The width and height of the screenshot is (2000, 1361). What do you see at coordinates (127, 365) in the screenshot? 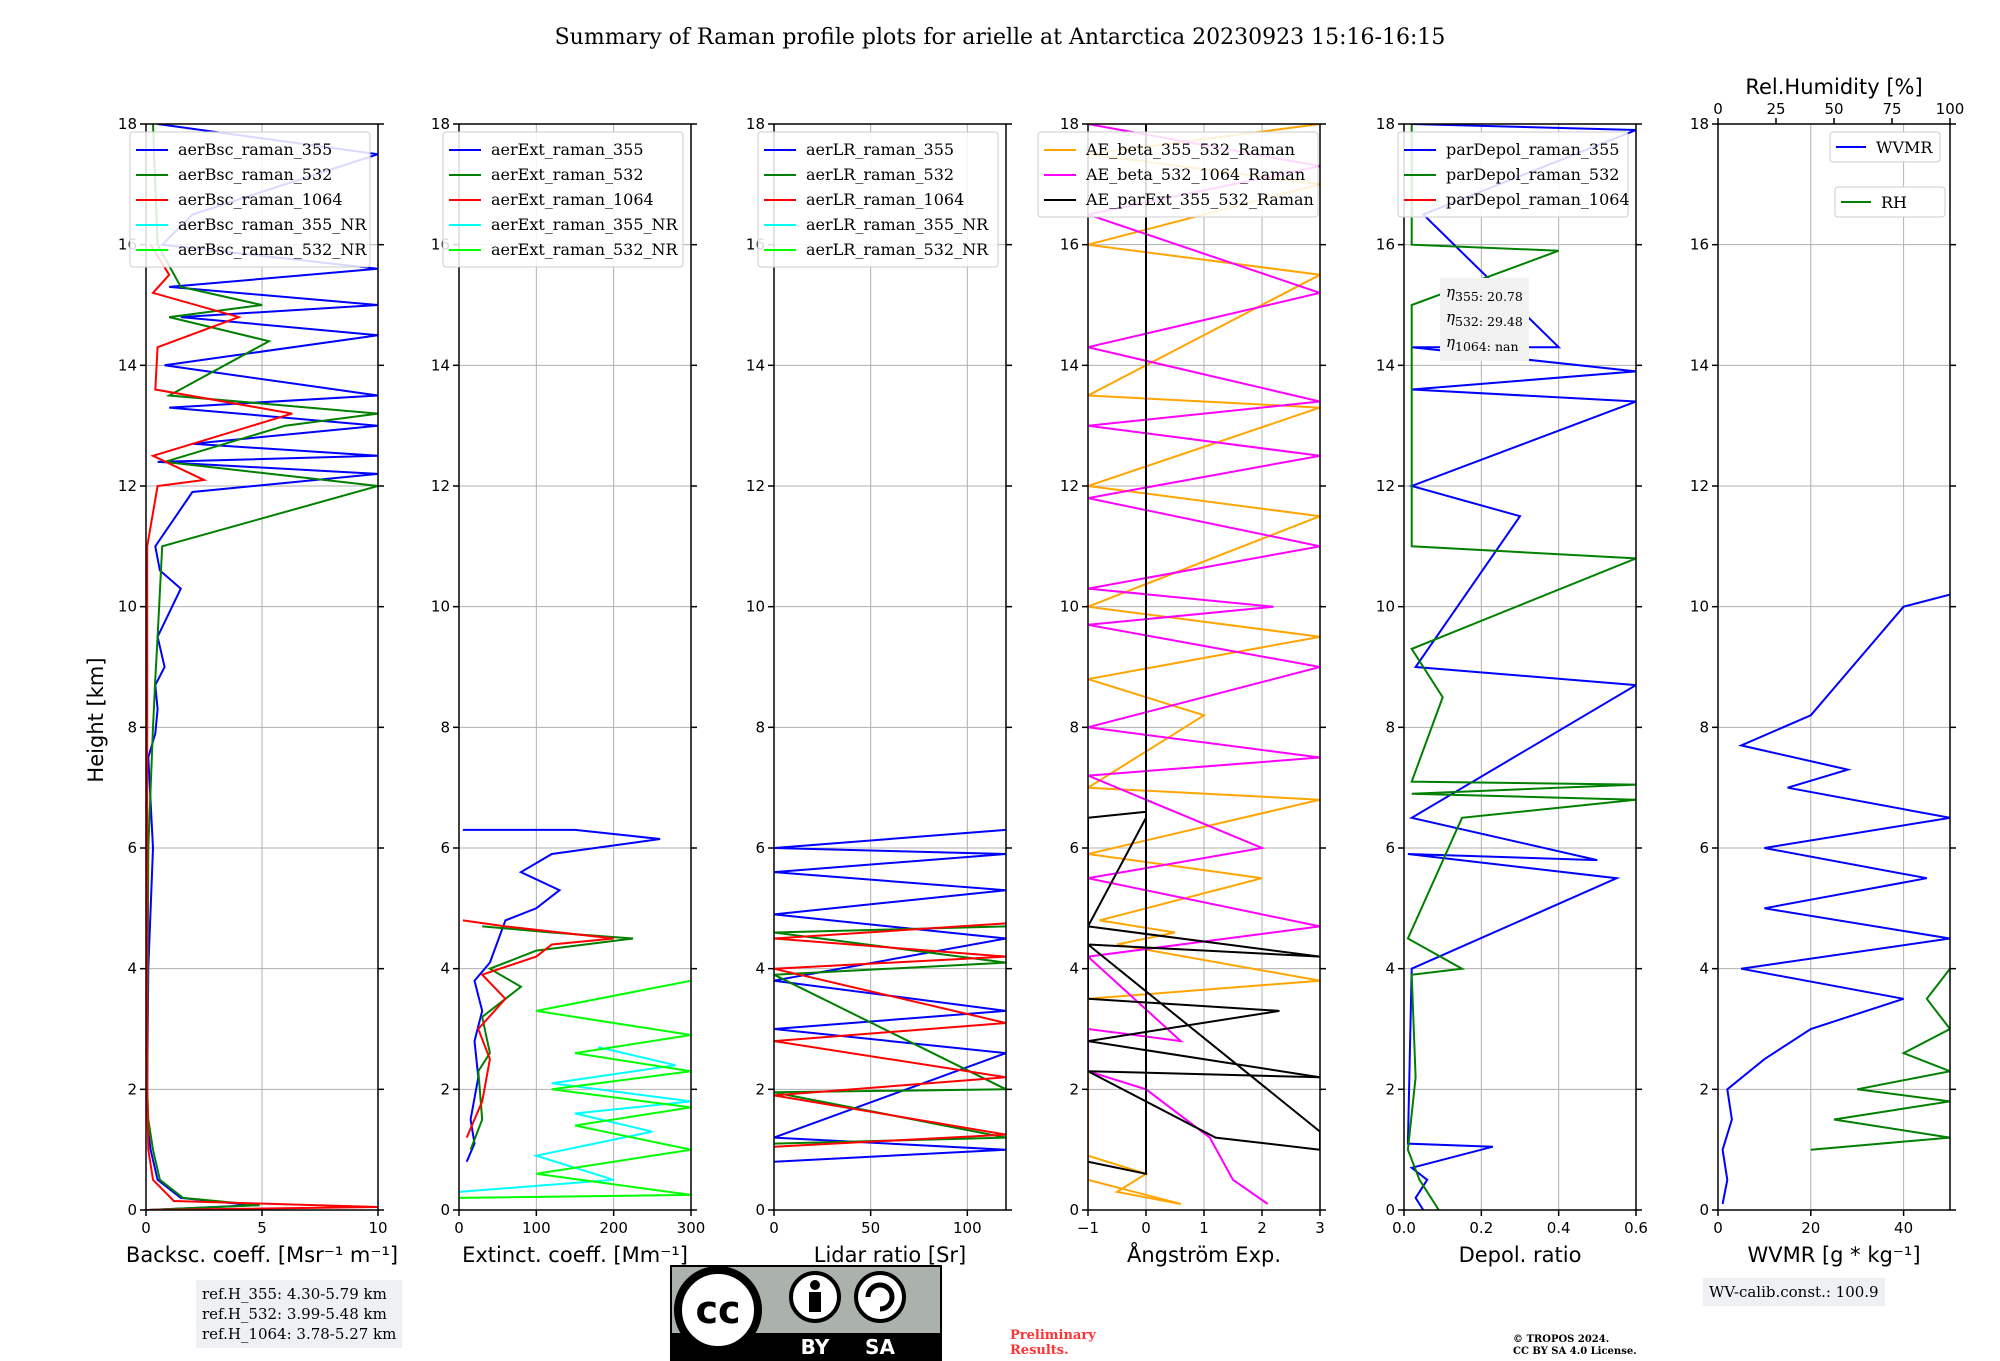
I see `ytick-label-backscatter-7: 14` at bounding box center [127, 365].